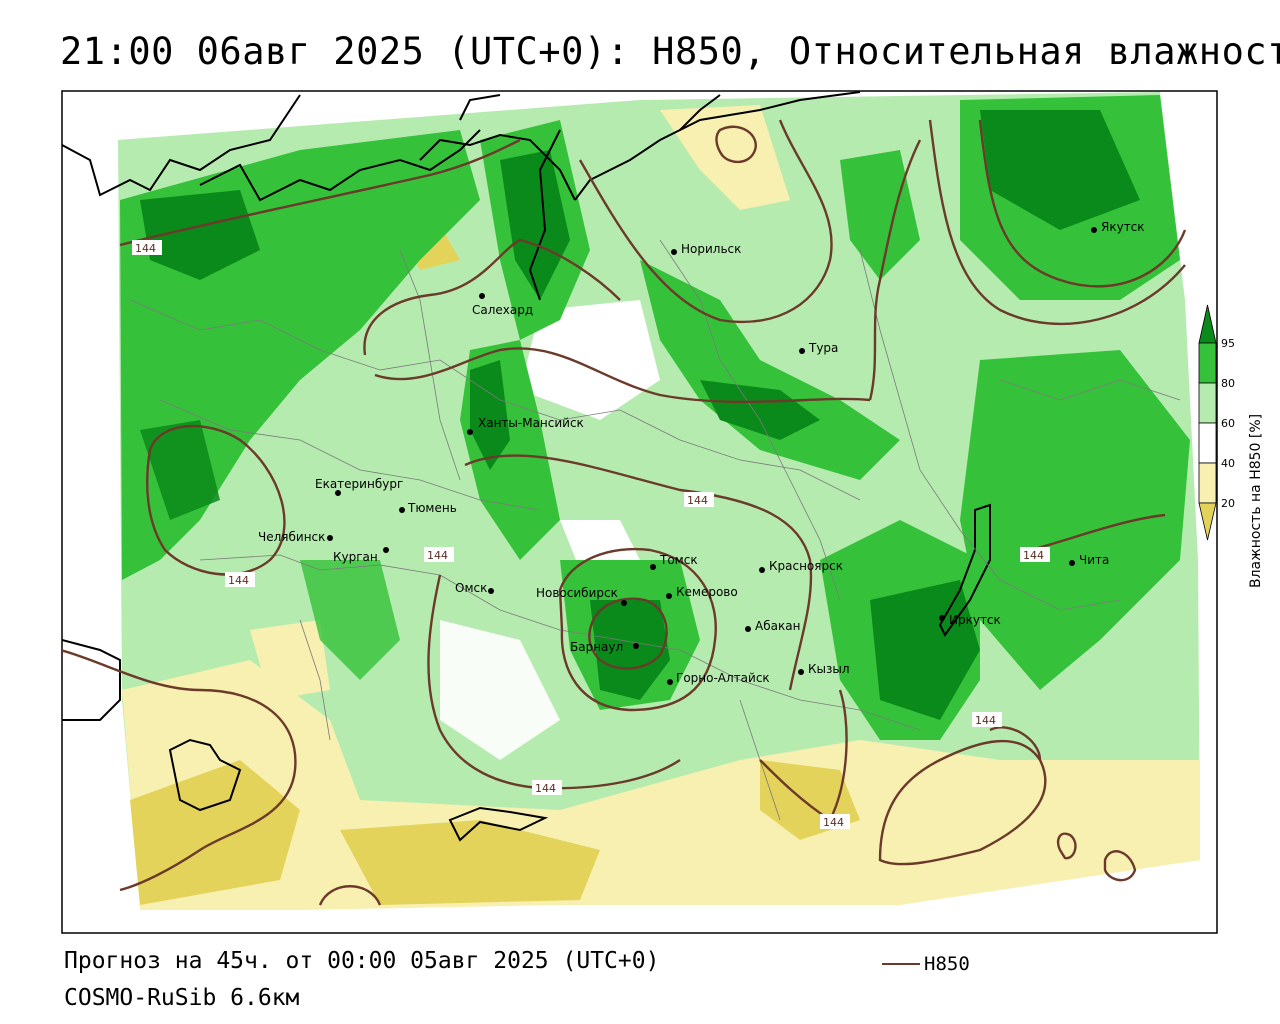  What do you see at coordinates (182, 998) in the screenshot?
I see `model-name: COSMO-RuSib 6.6км` at bounding box center [182, 998].